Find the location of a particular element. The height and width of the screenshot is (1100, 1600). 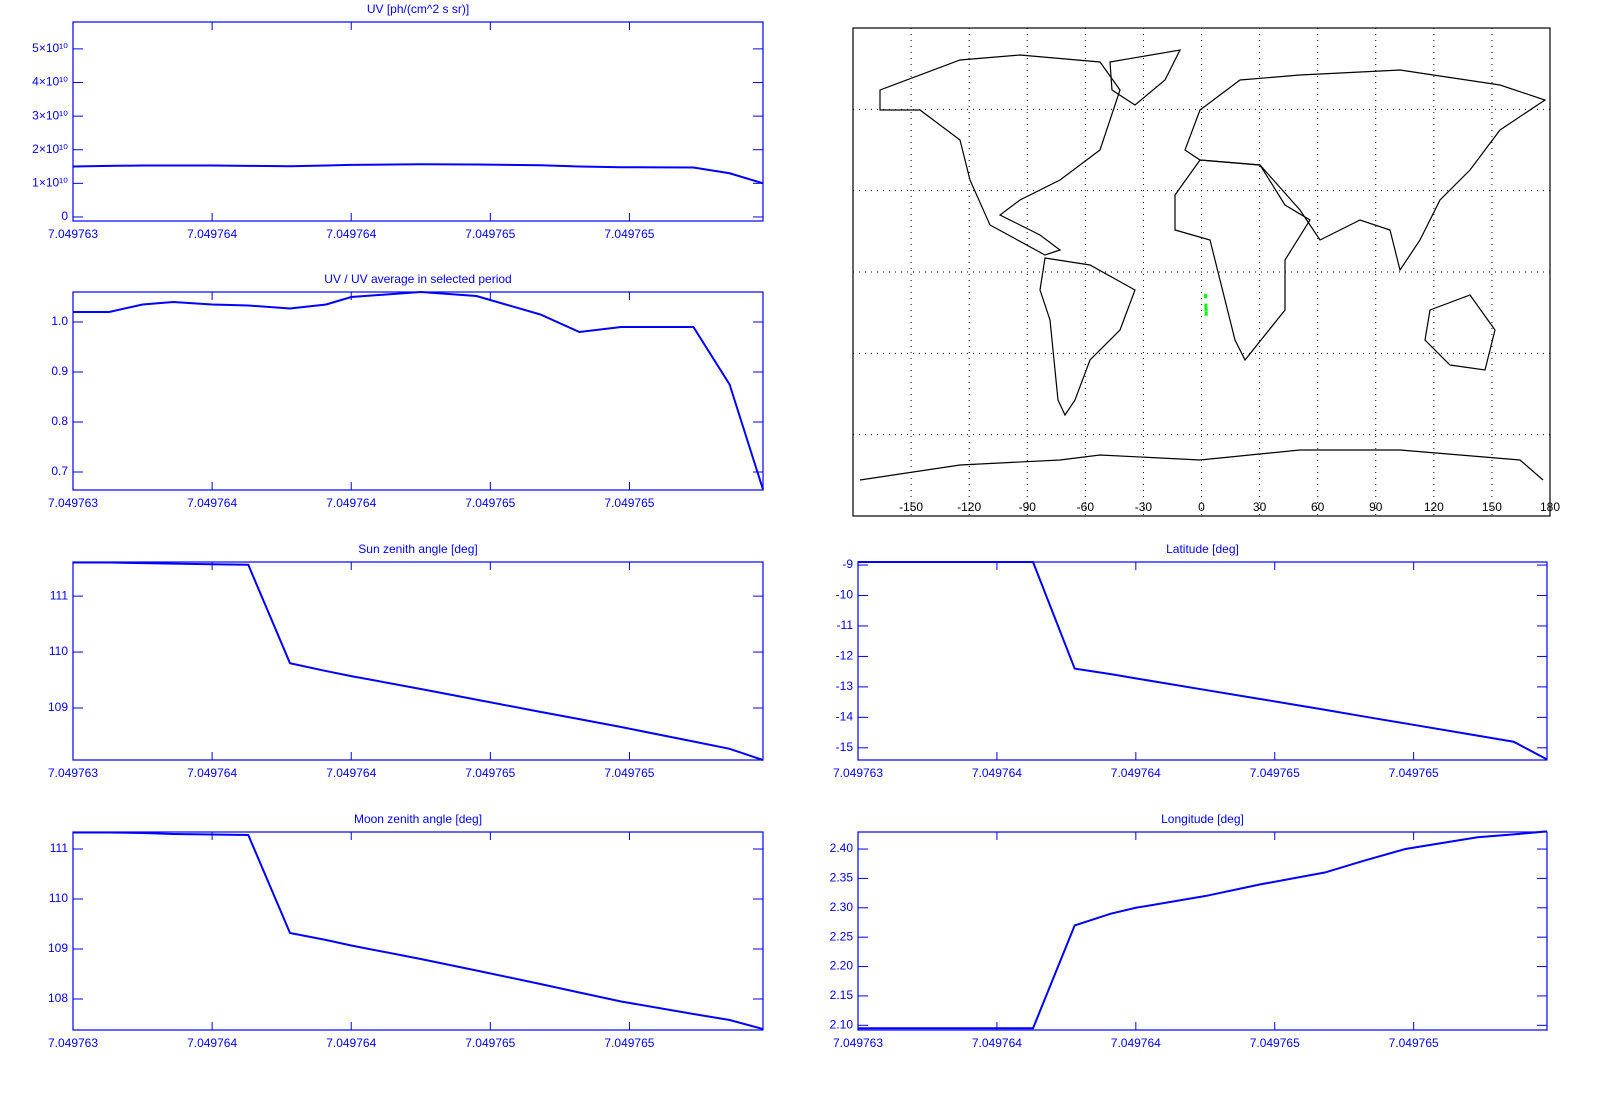

greenland is located at coordinates (1145, 77).